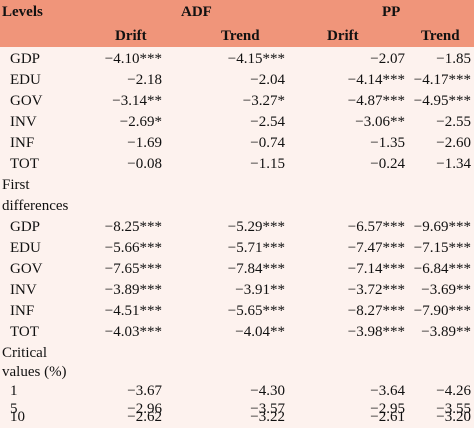 This screenshot has width=474, height=428. What do you see at coordinates (376, 269) in the screenshot?
I see `pp-drift-value: −7.14***` at bounding box center [376, 269].